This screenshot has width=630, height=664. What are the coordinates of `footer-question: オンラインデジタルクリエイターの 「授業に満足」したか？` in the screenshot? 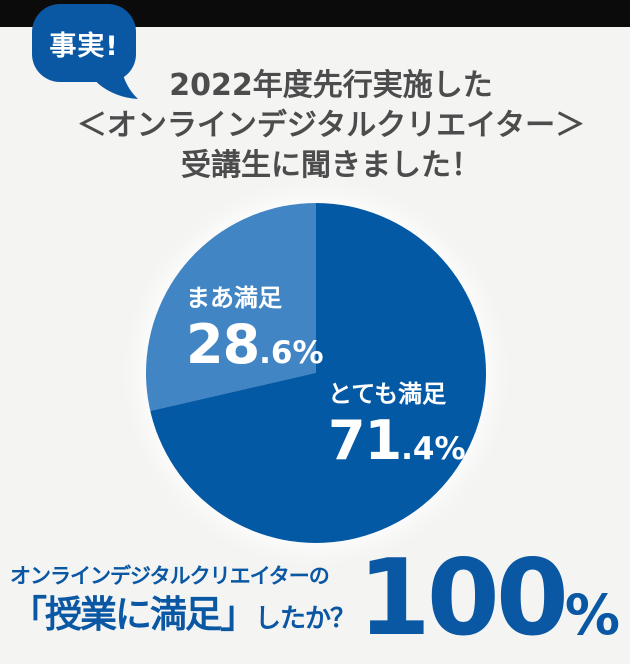 It's located at (183, 601).